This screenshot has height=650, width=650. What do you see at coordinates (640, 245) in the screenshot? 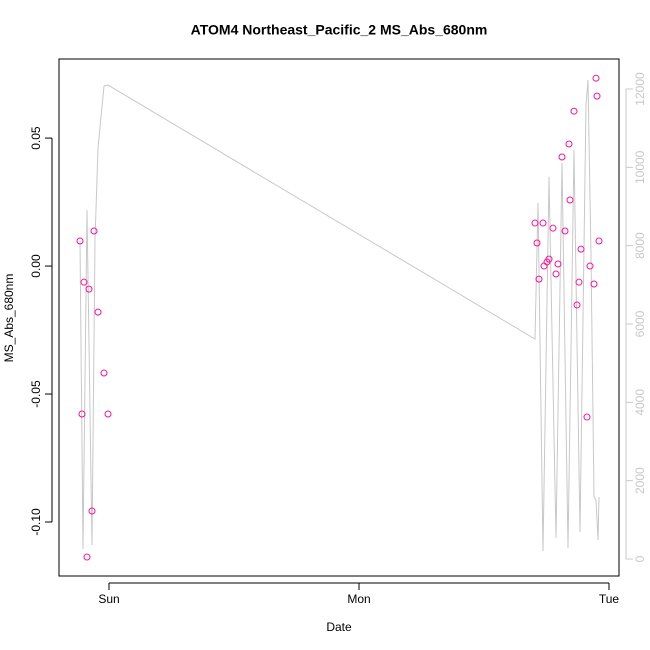
I see `y2-tick-label: 8000` at bounding box center [640, 245].